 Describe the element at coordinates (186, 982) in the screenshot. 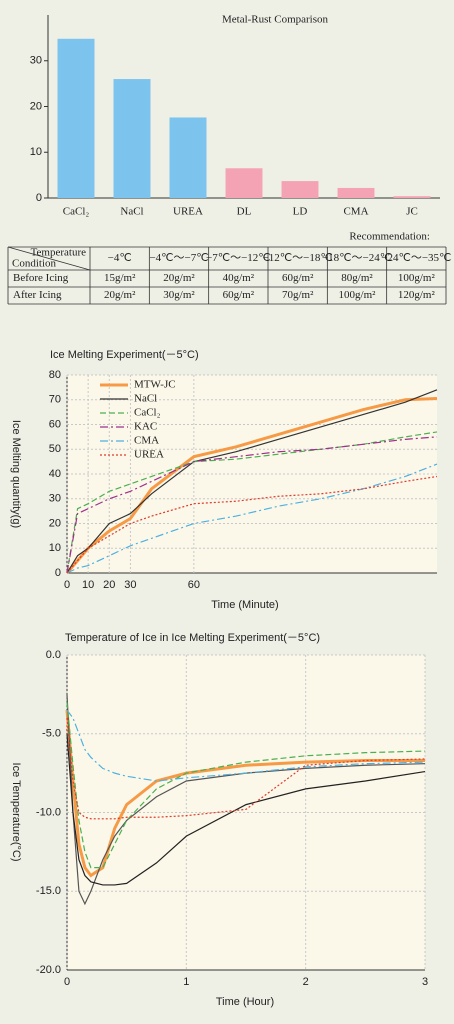

I see `x-tick-label: 1` at that location.